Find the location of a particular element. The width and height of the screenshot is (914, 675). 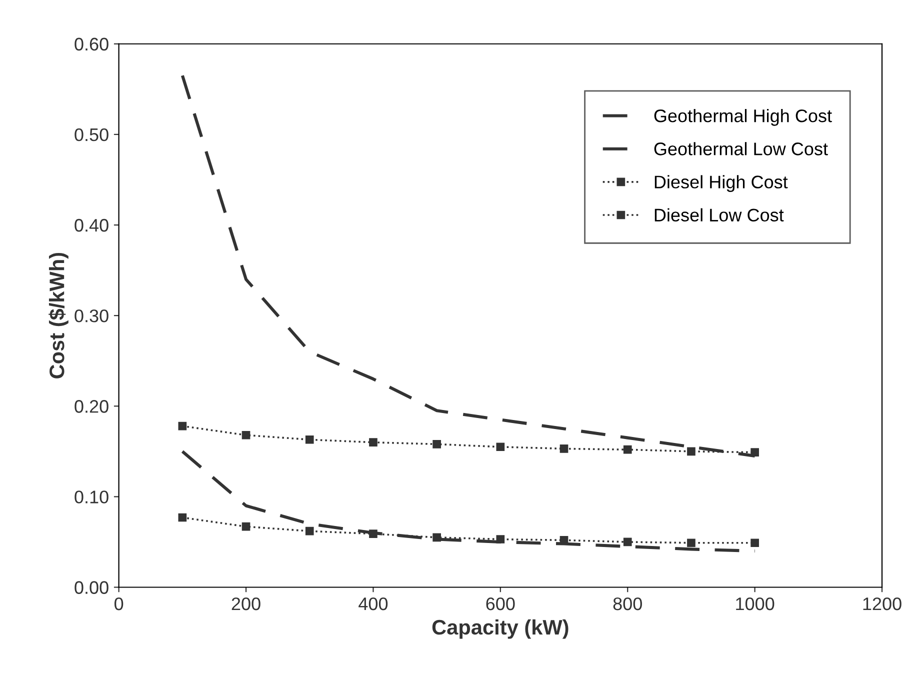

x-axis-title: Capacity (kW) is located at coordinates (500, 629).